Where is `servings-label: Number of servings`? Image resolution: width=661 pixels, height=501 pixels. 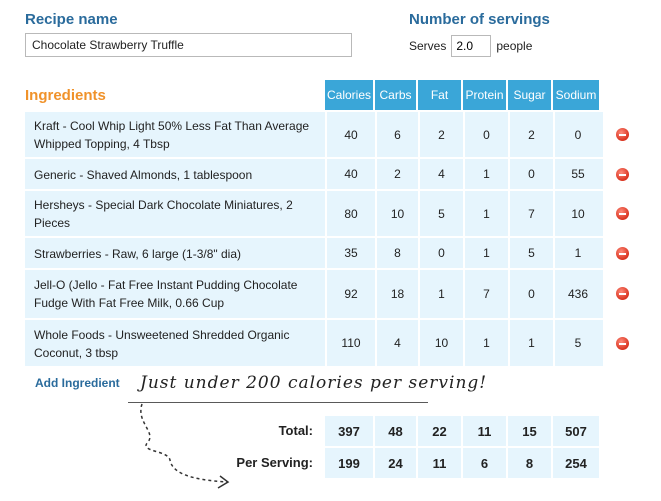
servings-label: Number of servings is located at coordinates (479, 19).